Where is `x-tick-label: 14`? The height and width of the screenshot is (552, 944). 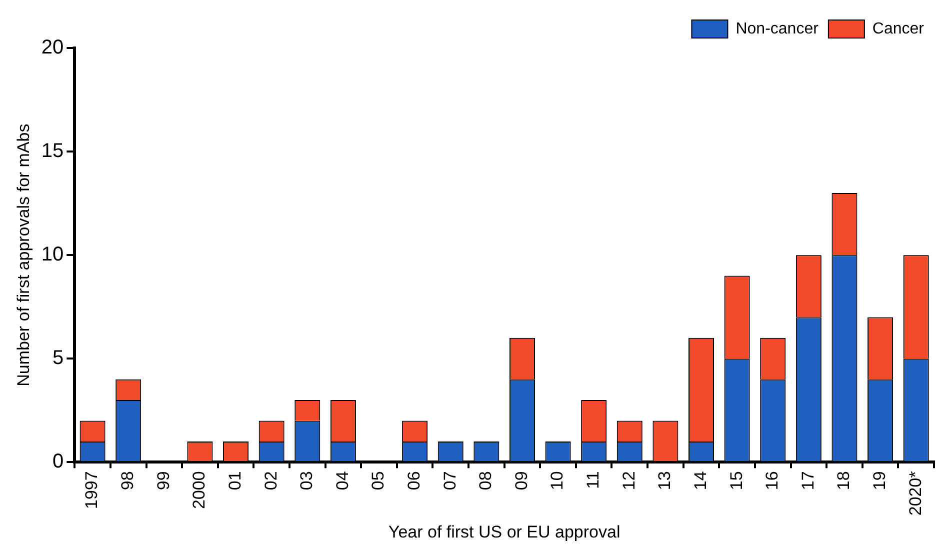 x-tick-label: 14 is located at coordinates (700, 480).